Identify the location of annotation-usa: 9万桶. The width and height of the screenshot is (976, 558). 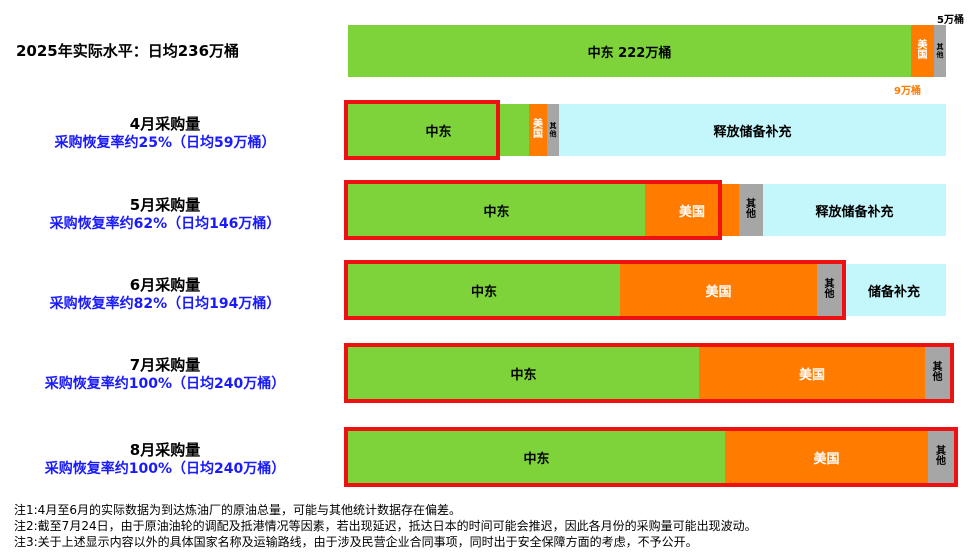
(907, 91).